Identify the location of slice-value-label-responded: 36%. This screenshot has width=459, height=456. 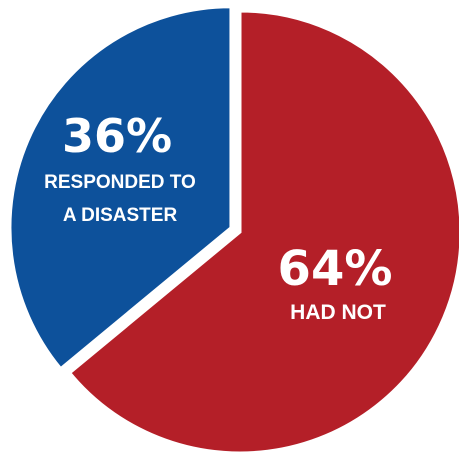
(117, 136).